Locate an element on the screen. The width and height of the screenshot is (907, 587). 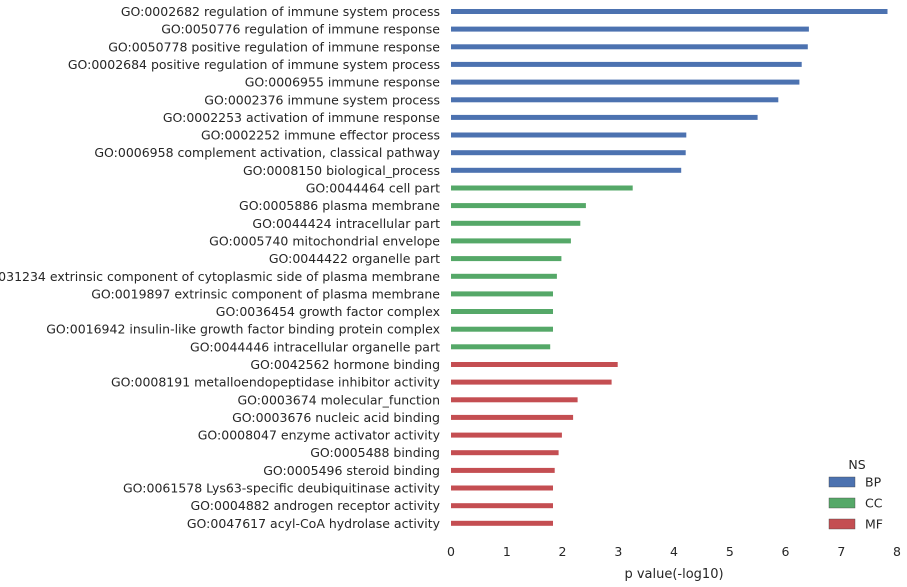
category-label: GO:0005886 plasma membrane is located at coordinates (339, 205).